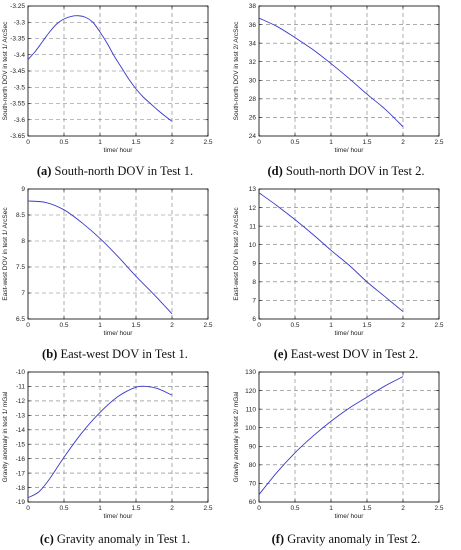 The image size is (461, 550). What do you see at coordinates (253, 189) in the screenshot?
I see `y-tick-label: 13` at bounding box center [253, 189].